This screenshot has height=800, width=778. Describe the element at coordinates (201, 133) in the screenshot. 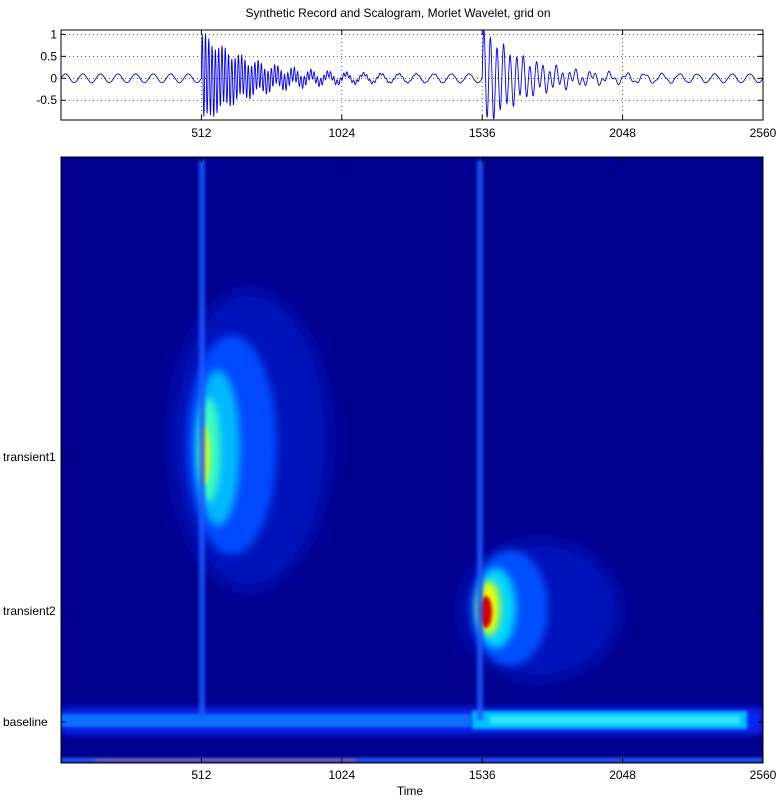

I see `signal-xtick-label: 512` at that location.